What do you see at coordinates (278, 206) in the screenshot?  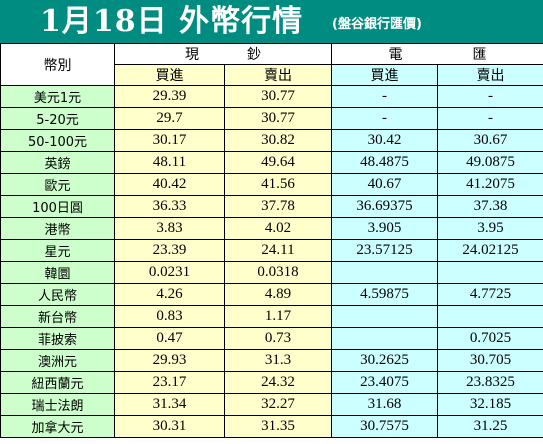 I see `cash-sell-cell: 37.78` at bounding box center [278, 206].